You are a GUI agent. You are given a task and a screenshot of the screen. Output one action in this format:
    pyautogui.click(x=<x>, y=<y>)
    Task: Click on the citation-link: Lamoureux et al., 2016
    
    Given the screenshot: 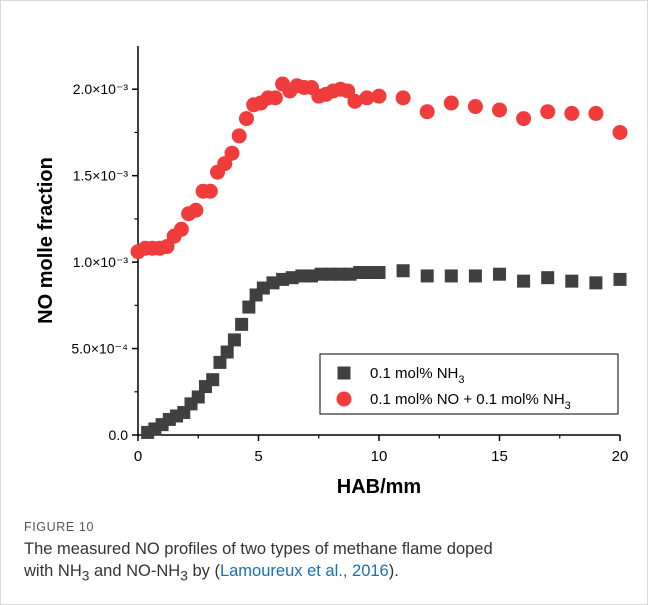 What is the action you would take?
    pyautogui.click(x=304, y=571)
    